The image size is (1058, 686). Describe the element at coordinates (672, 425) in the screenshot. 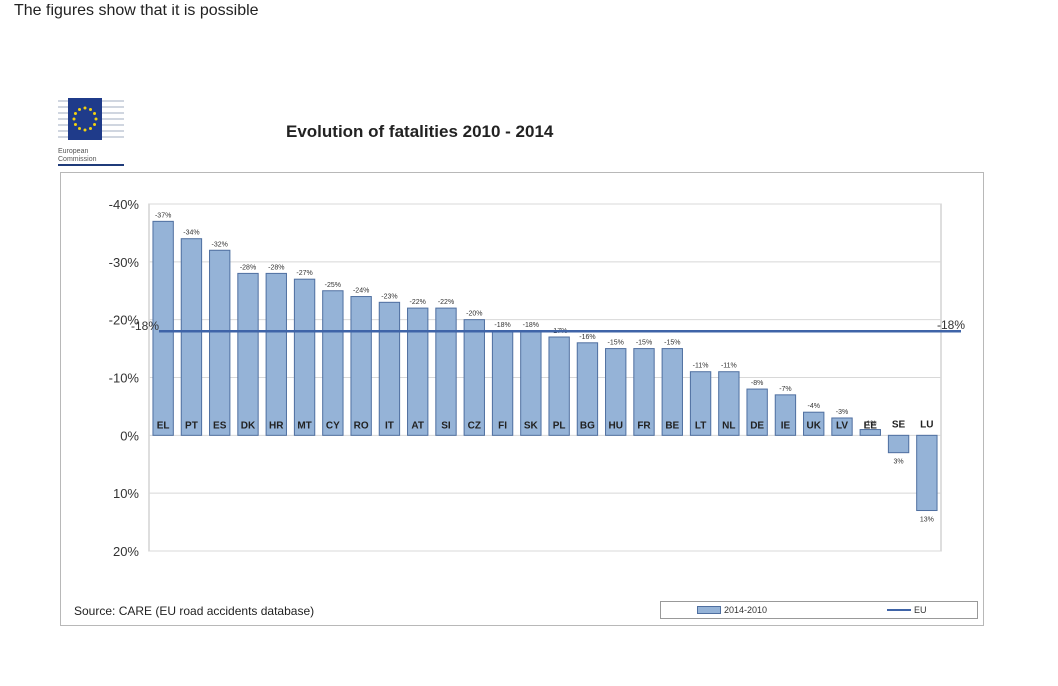

I see `category-label: BE` at that location.